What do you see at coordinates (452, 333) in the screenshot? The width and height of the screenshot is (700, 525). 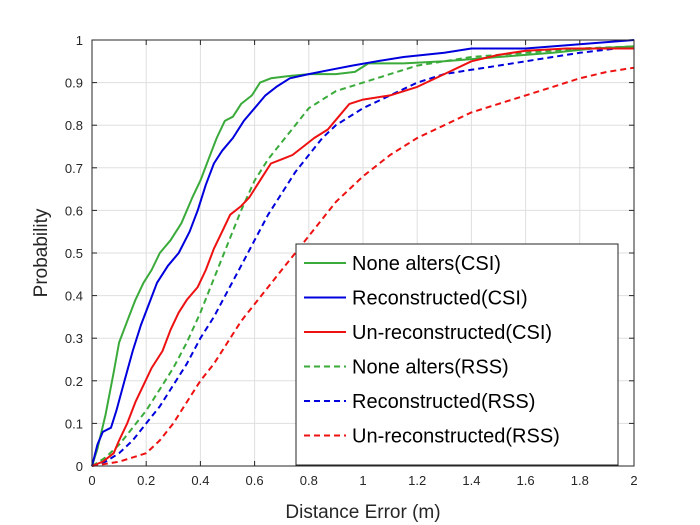 I see `legend-label: Un-reconstructed(CSI)` at bounding box center [452, 333].